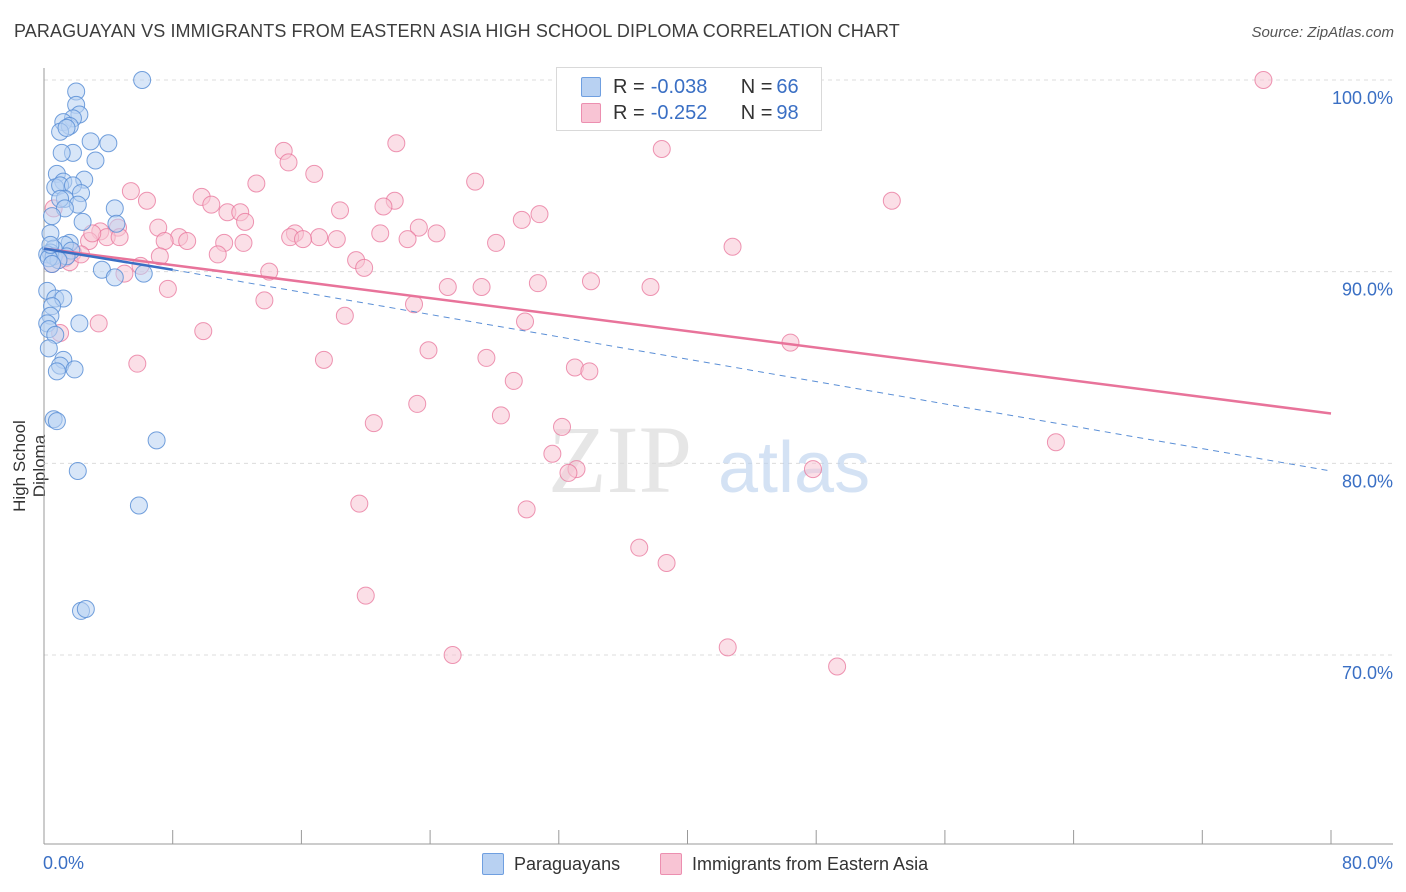 This screenshot has height=892, width=1406. I want to click on legend-swatch-pink, so click(591, 113).